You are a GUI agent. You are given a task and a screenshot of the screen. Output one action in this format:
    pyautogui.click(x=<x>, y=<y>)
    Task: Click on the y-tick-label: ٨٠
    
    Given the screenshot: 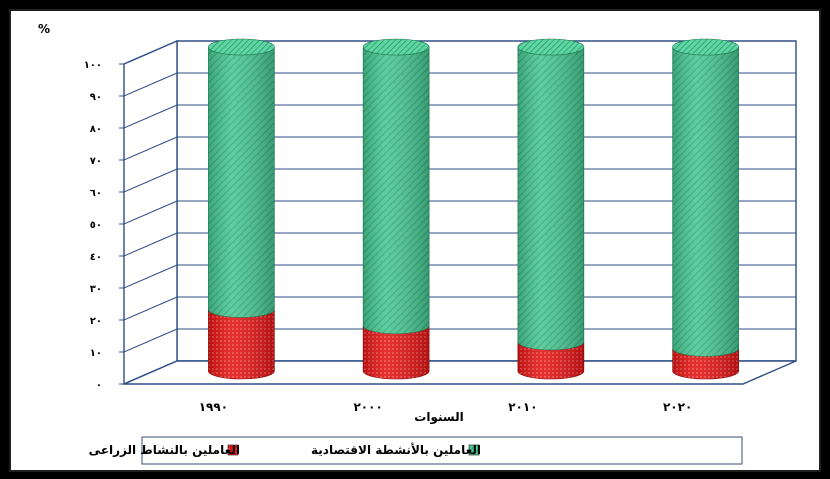 What is the action you would take?
    pyautogui.click(x=96, y=129)
    